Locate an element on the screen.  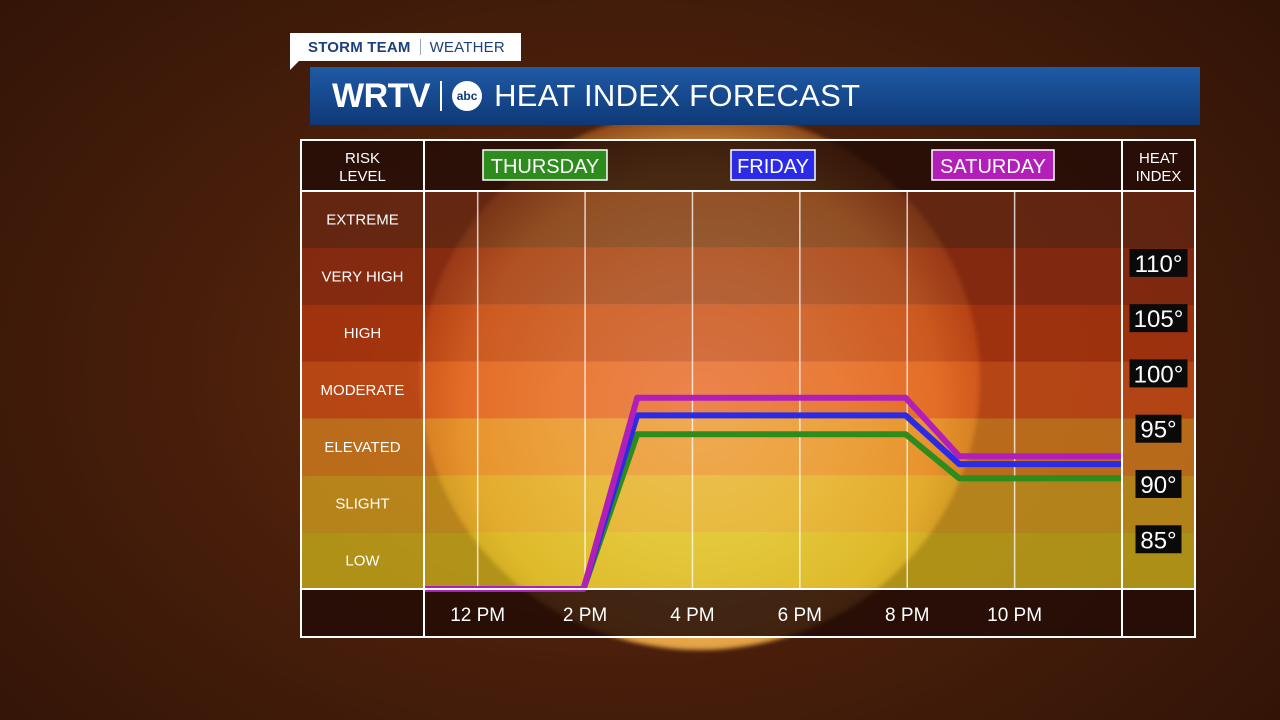
risk-band-low is located at coordinates (748, 560).